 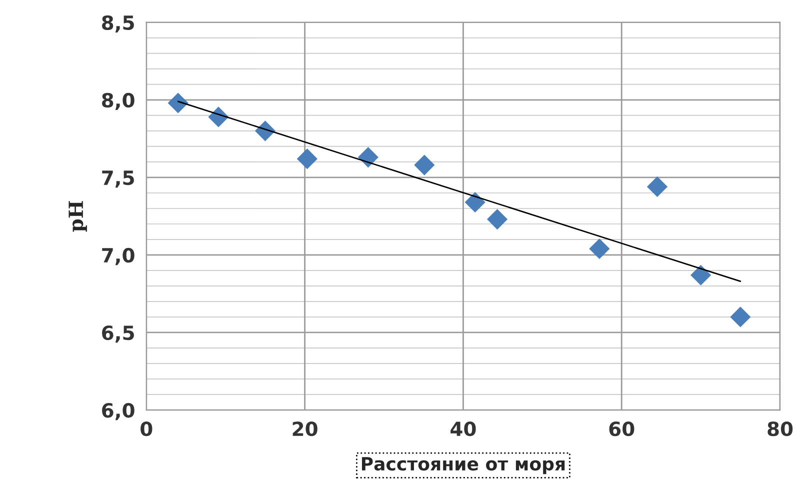 What do you see at coordinates (77, 216) in the screenshot?
I see `y-axis-title: pH` at bounding box center [77, 216].